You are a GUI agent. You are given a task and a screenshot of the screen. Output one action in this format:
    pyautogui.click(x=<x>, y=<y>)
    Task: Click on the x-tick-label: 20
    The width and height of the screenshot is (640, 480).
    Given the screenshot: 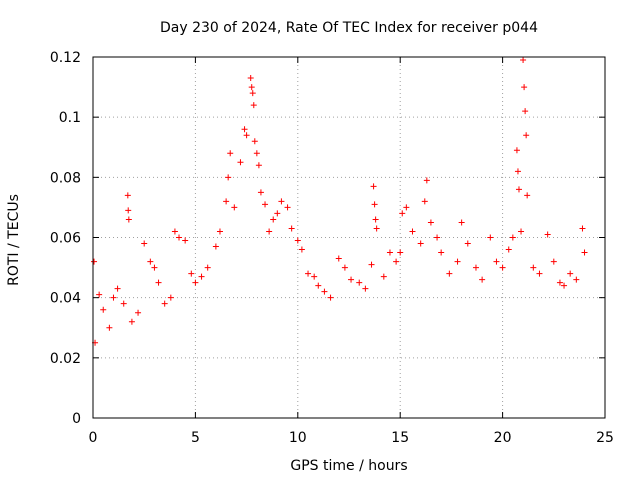 What is the action you would take?
    pyautogui.click(x=503, y=438)
    